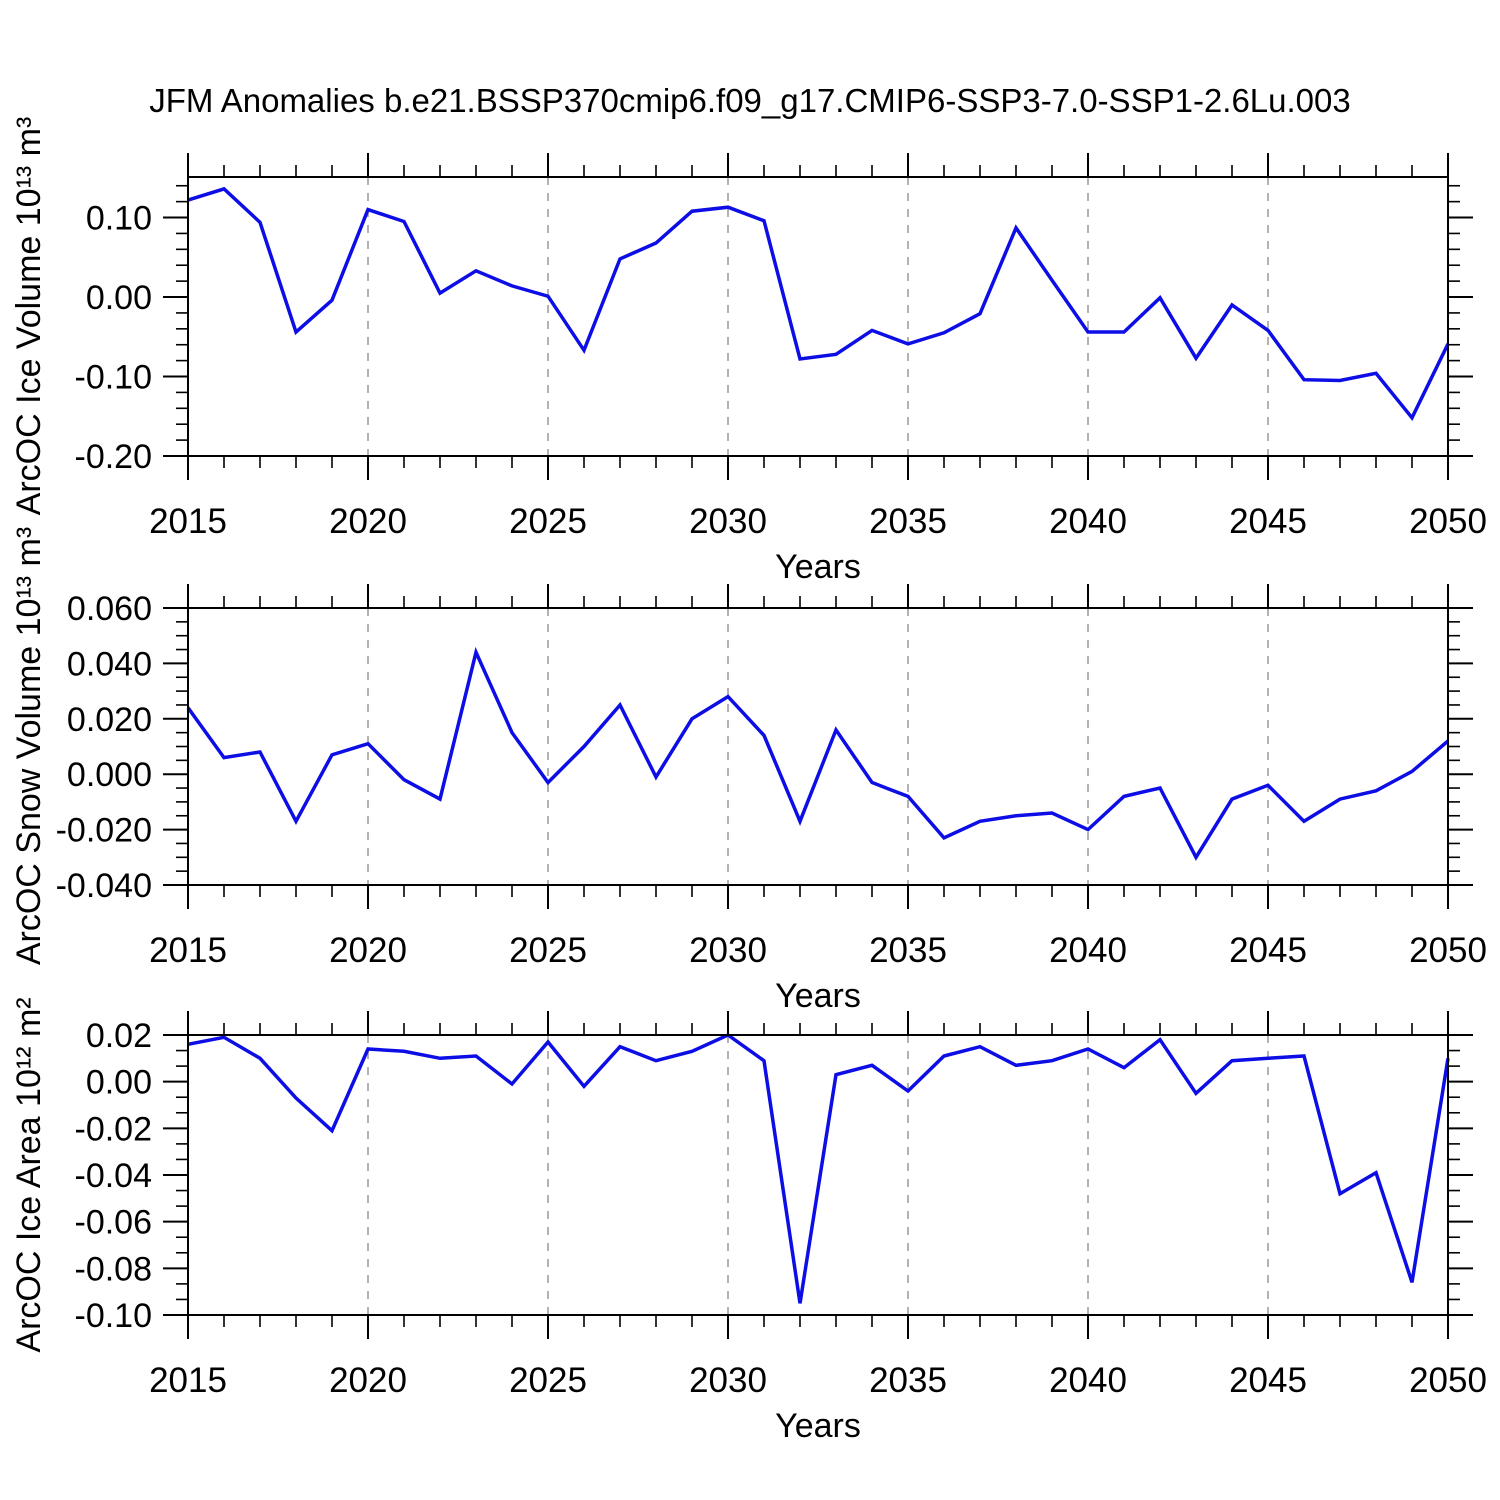 This screenshot has height=1500, width=1500. Describe the element at coordinates (29, 316) in the screenshot. I see `y-axis-title-ice-volume: ArcOC Ice Volume 10¹³ m³` at that location.